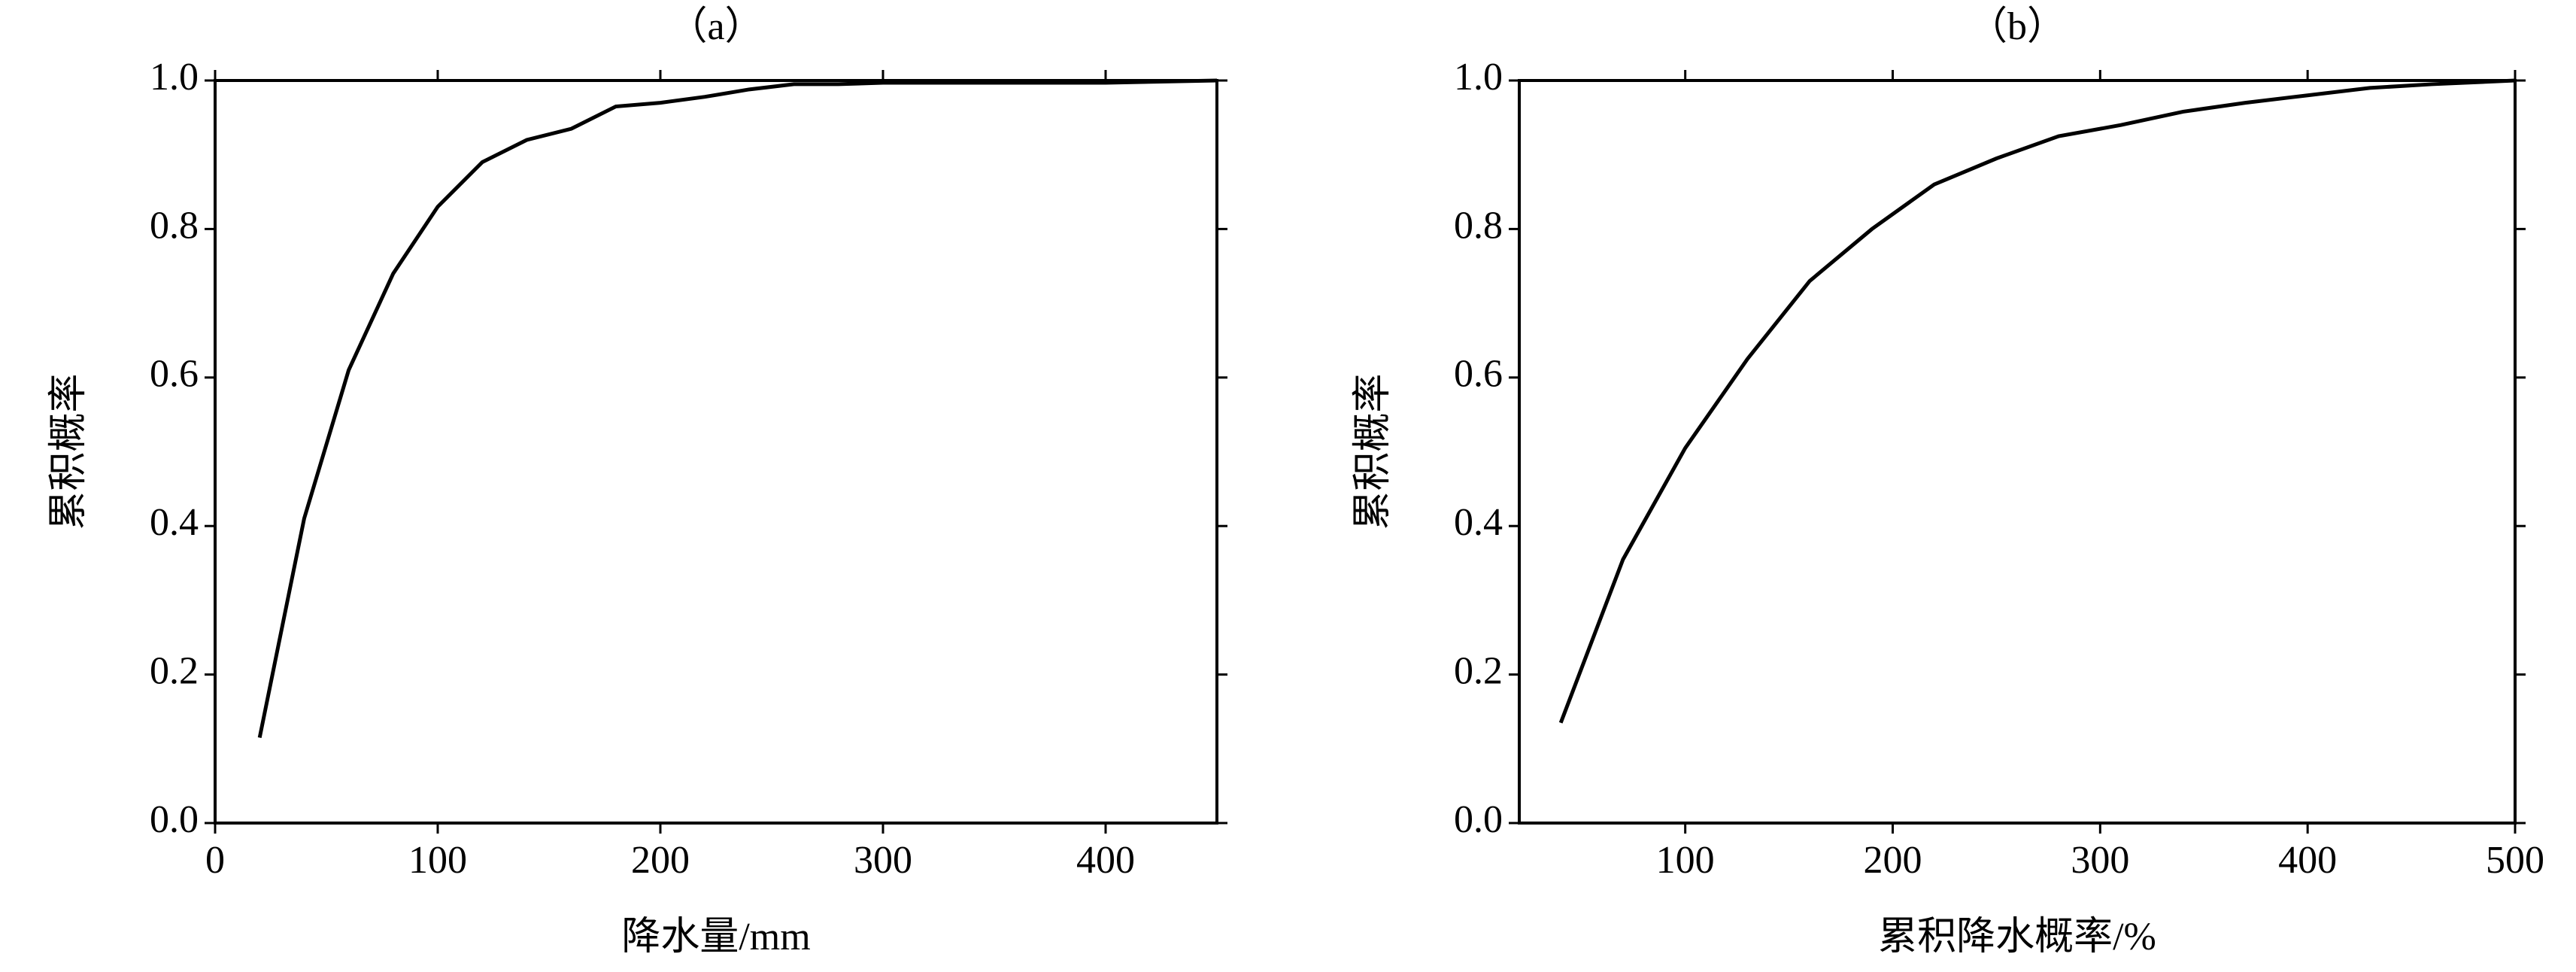  What do you see at coordinates (2017, 937) in the screenshot?
I see `x-axis-label: 累积降水概率/%` at bounding box center [2017, 937].